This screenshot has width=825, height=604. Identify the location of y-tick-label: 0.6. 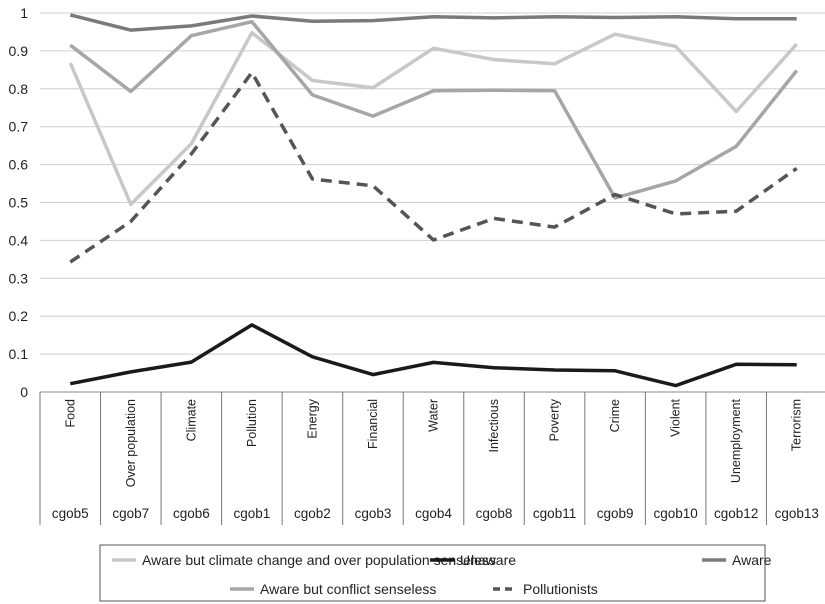
(19, 165).